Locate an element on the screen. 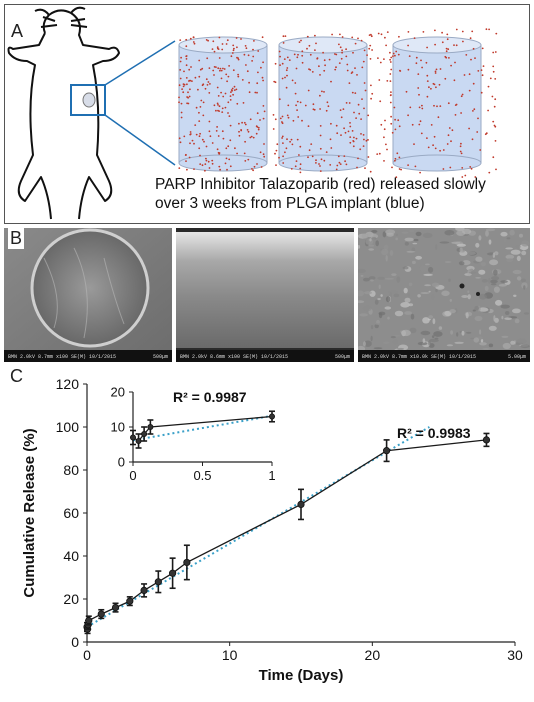  main-chart-r-squared: R² = 0.9983 is located at coordinates (434, 433).